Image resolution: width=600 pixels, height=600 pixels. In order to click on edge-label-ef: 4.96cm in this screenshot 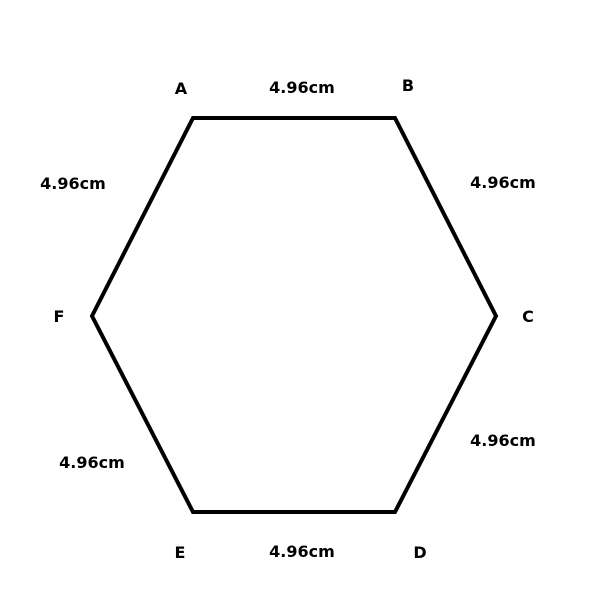, I will do `click(92, 462)`.